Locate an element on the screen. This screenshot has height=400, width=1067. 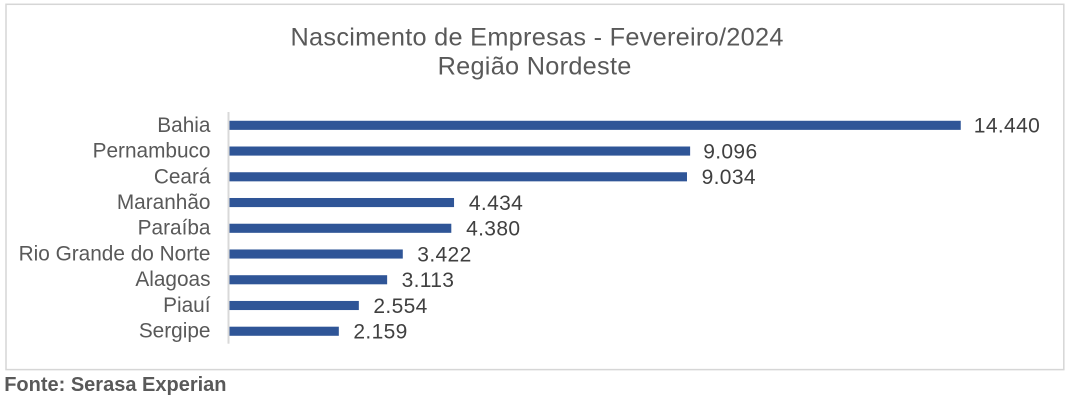
svg-text: Maranhão is located at coordinates (164, 202).